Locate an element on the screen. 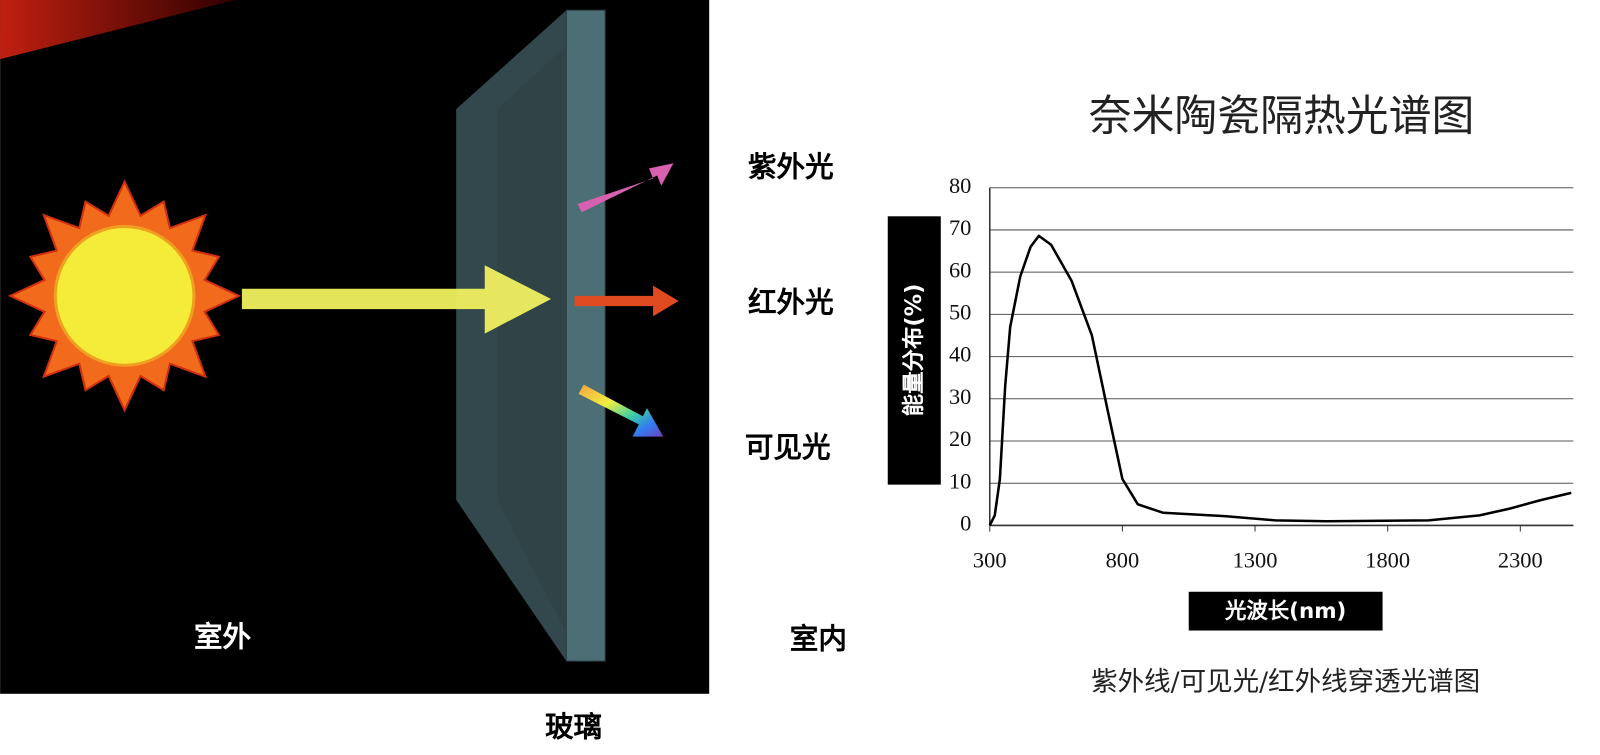 The height and width of the screenshot is (755, 1600). y-tick-label: 10 is located at coordinates (960, 480).